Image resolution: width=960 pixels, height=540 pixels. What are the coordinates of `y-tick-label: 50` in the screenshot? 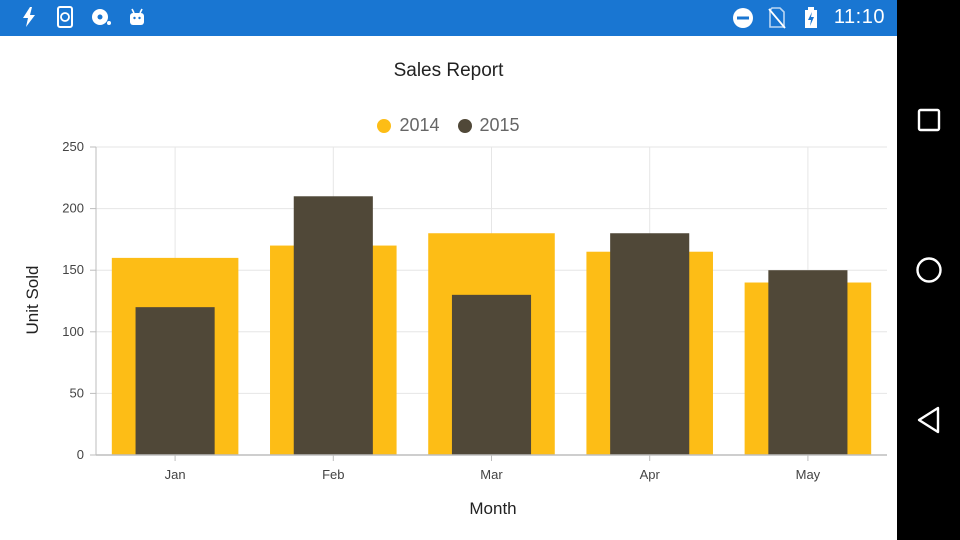 It's located at (77, 392).